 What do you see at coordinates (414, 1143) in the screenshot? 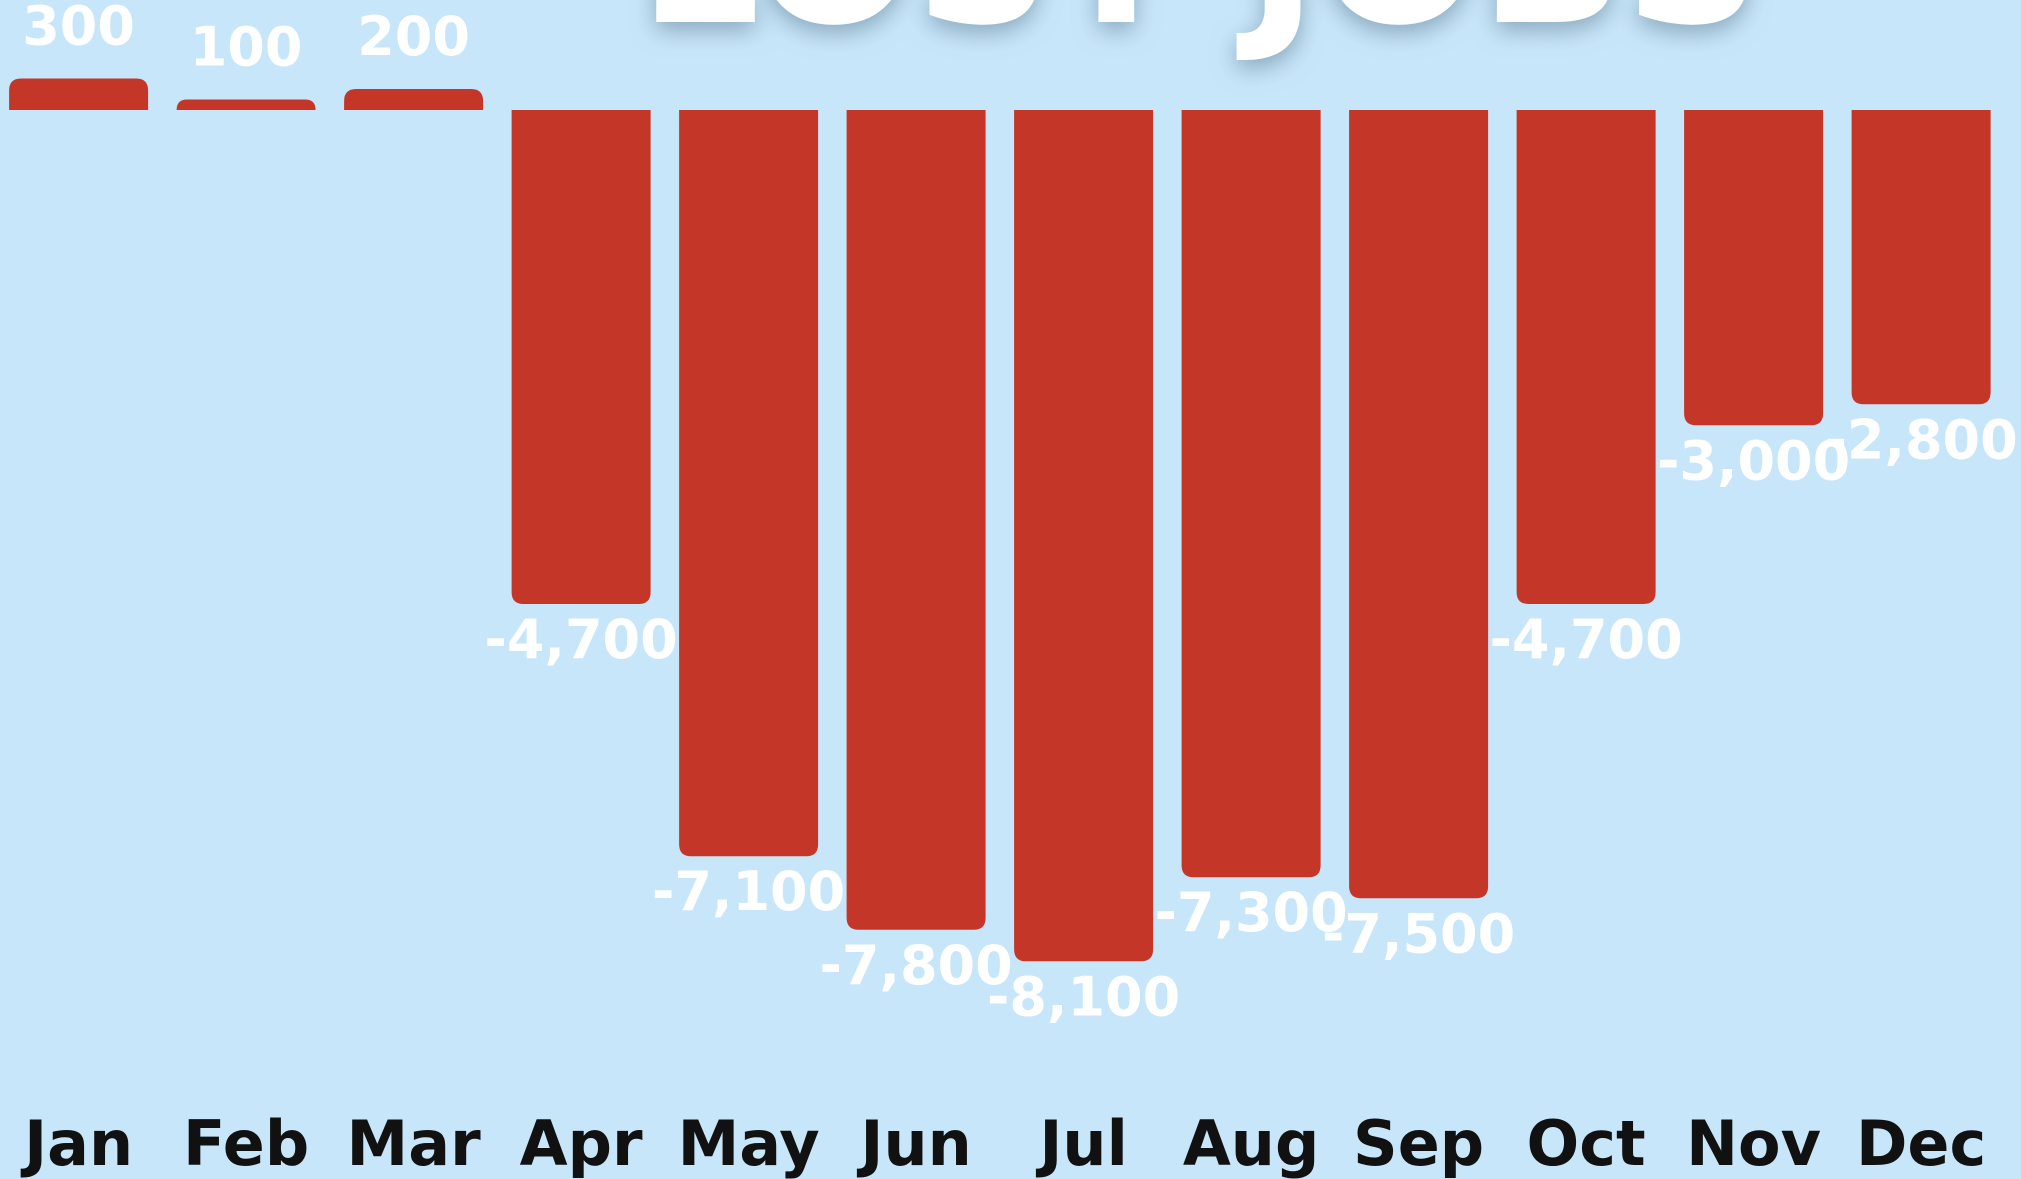
I see `x-tick-label: Mar` at bounding box center [414, 1143].